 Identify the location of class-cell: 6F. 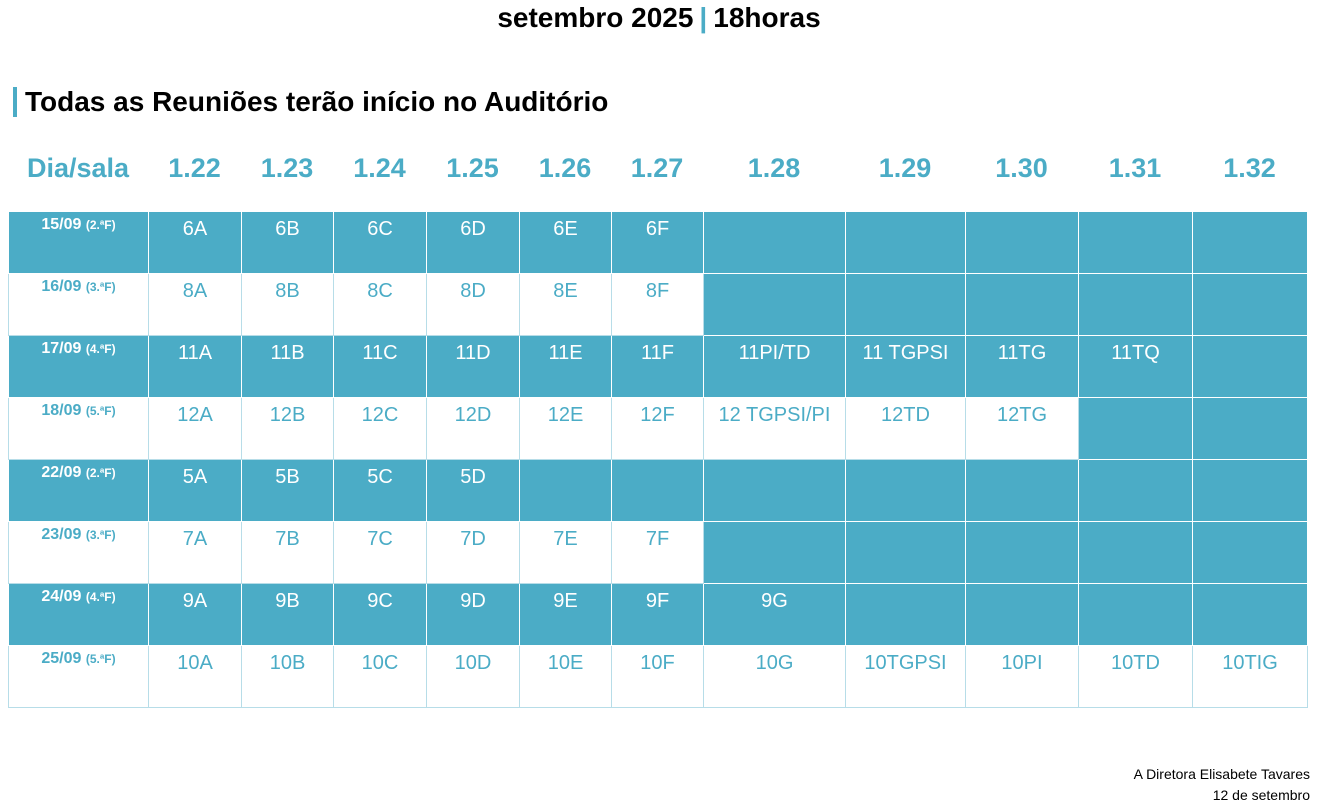
(657, 242).